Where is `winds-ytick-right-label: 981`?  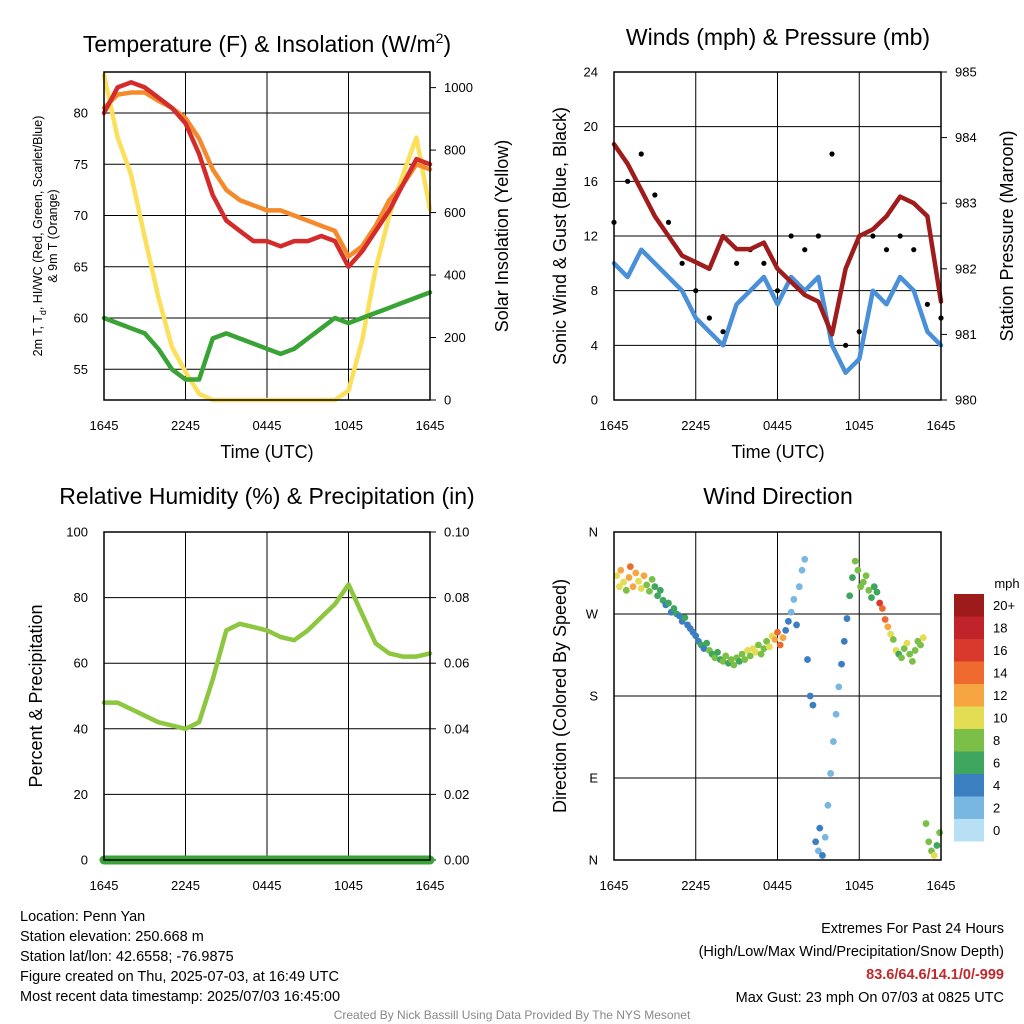 winds-ytick-right-label: 981 is located at coordinates (966, 334).